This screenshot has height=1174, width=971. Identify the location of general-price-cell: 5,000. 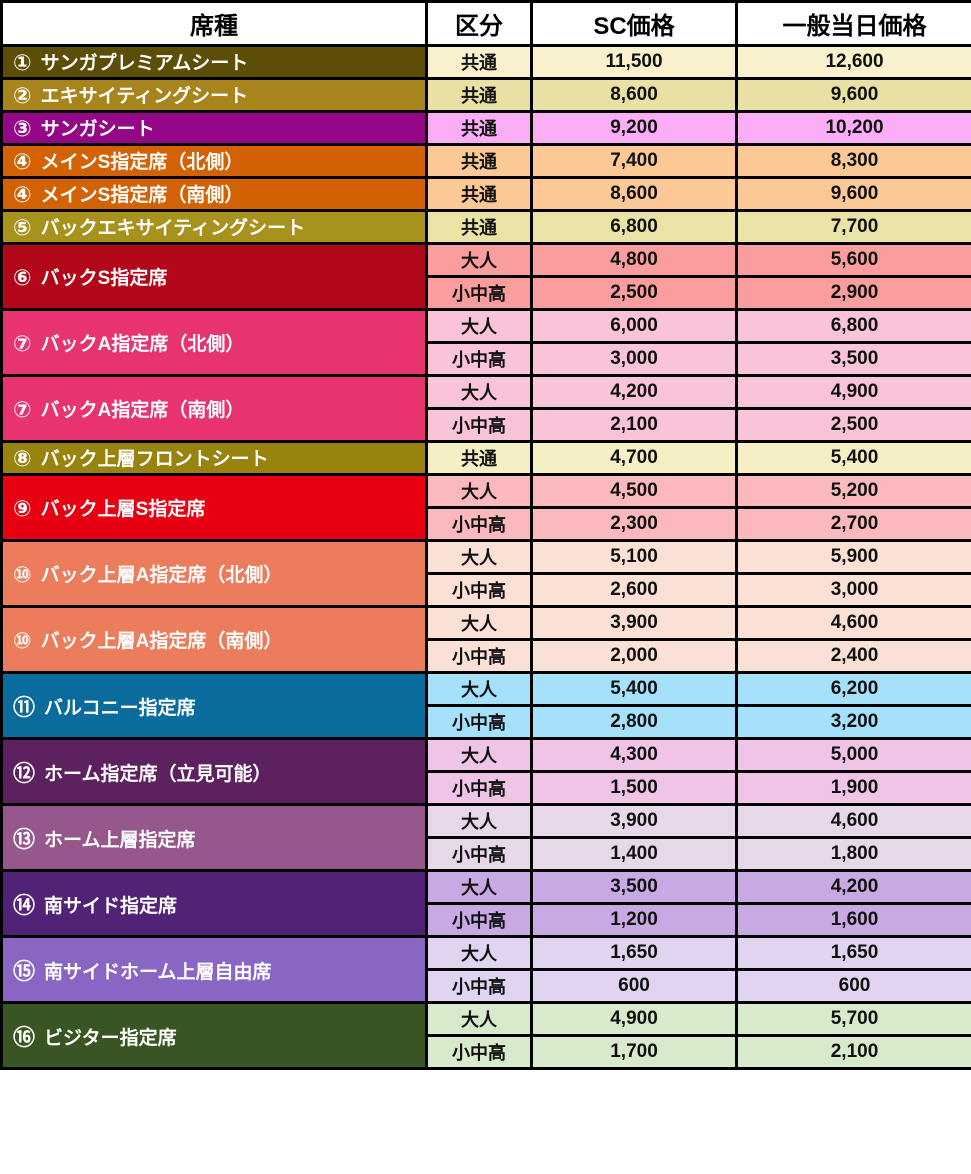
(853, 755).